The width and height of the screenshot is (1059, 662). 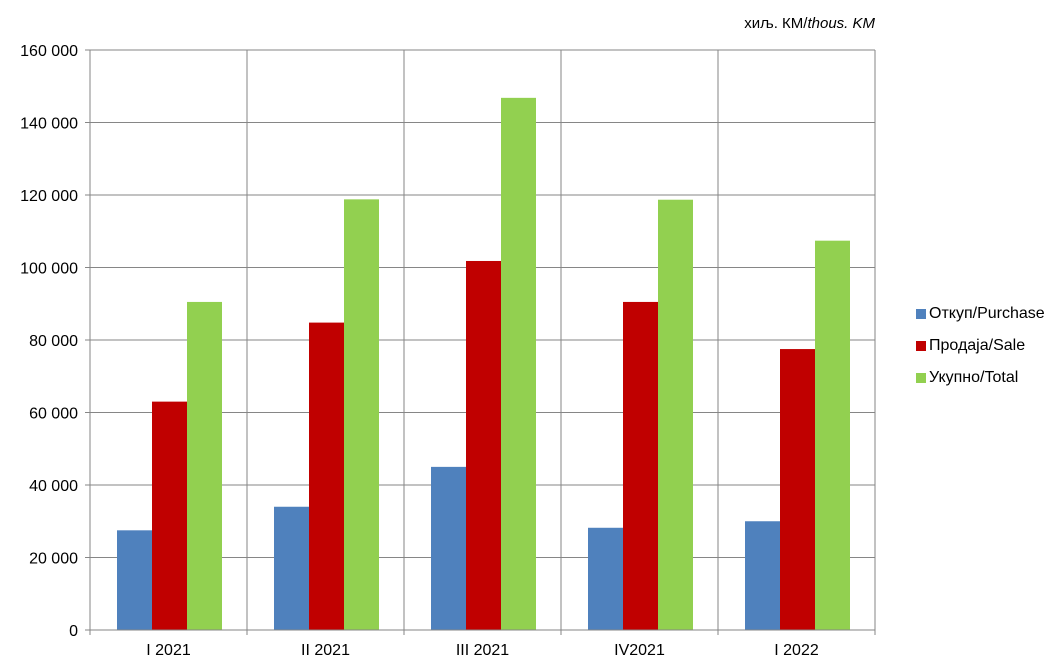 I want to click on x-tick-label: III 2021, so click(x=482, y=650).